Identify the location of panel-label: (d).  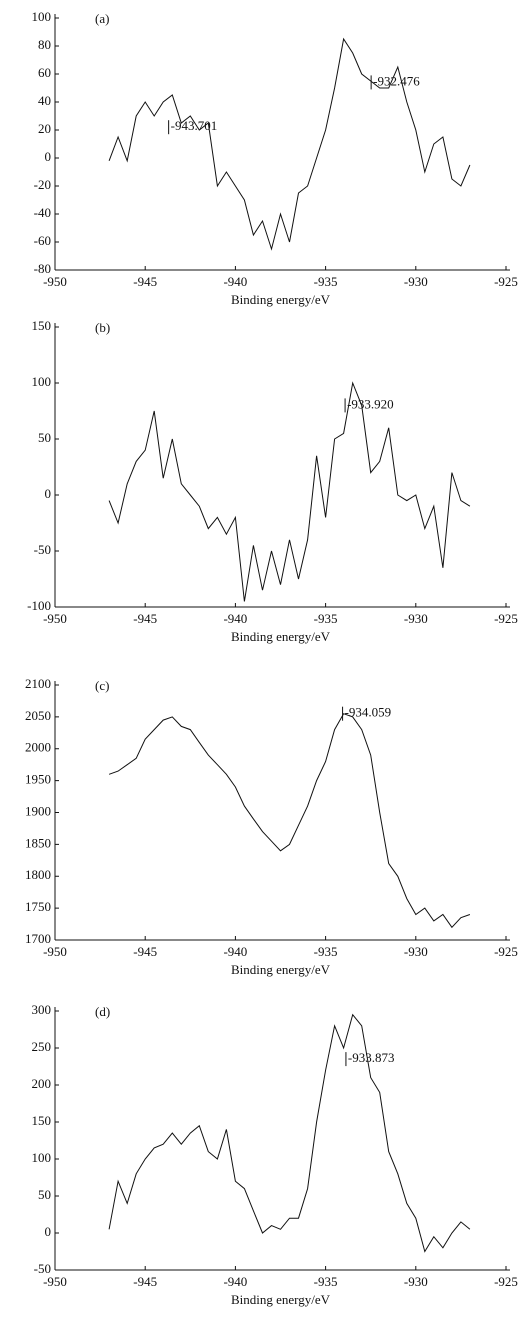
(102, 1011).